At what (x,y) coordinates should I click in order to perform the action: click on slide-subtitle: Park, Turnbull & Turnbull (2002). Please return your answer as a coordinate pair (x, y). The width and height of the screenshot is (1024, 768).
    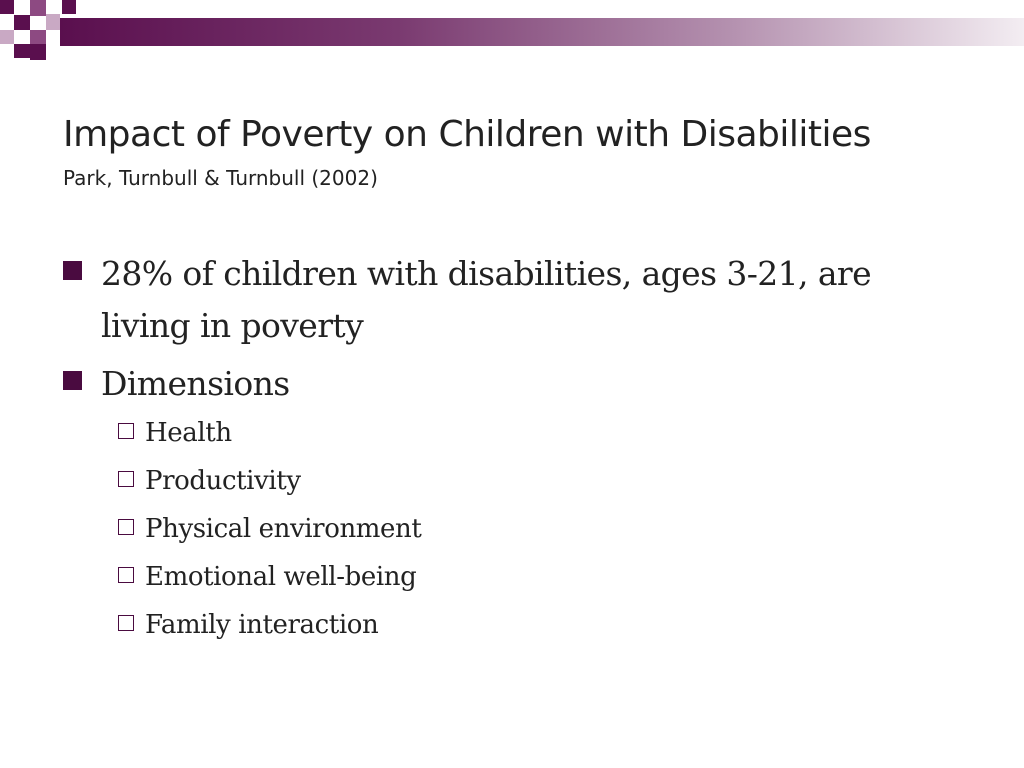
    Looking at the image, I should click on (220, 178).